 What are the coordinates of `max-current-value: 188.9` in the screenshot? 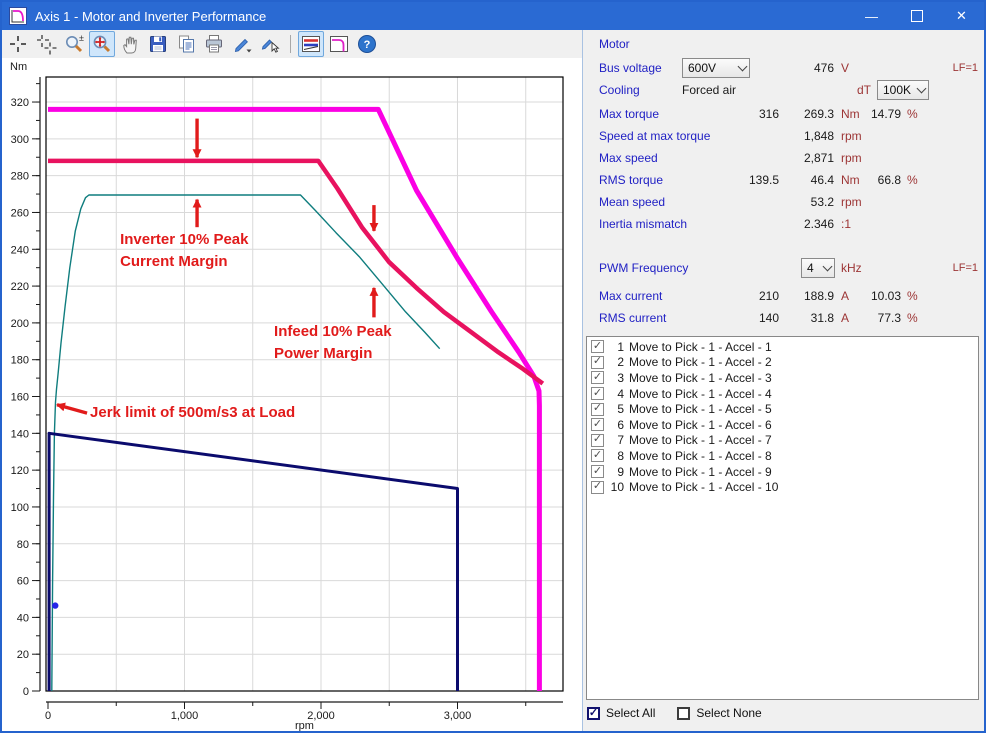 It's located at (818, 296).